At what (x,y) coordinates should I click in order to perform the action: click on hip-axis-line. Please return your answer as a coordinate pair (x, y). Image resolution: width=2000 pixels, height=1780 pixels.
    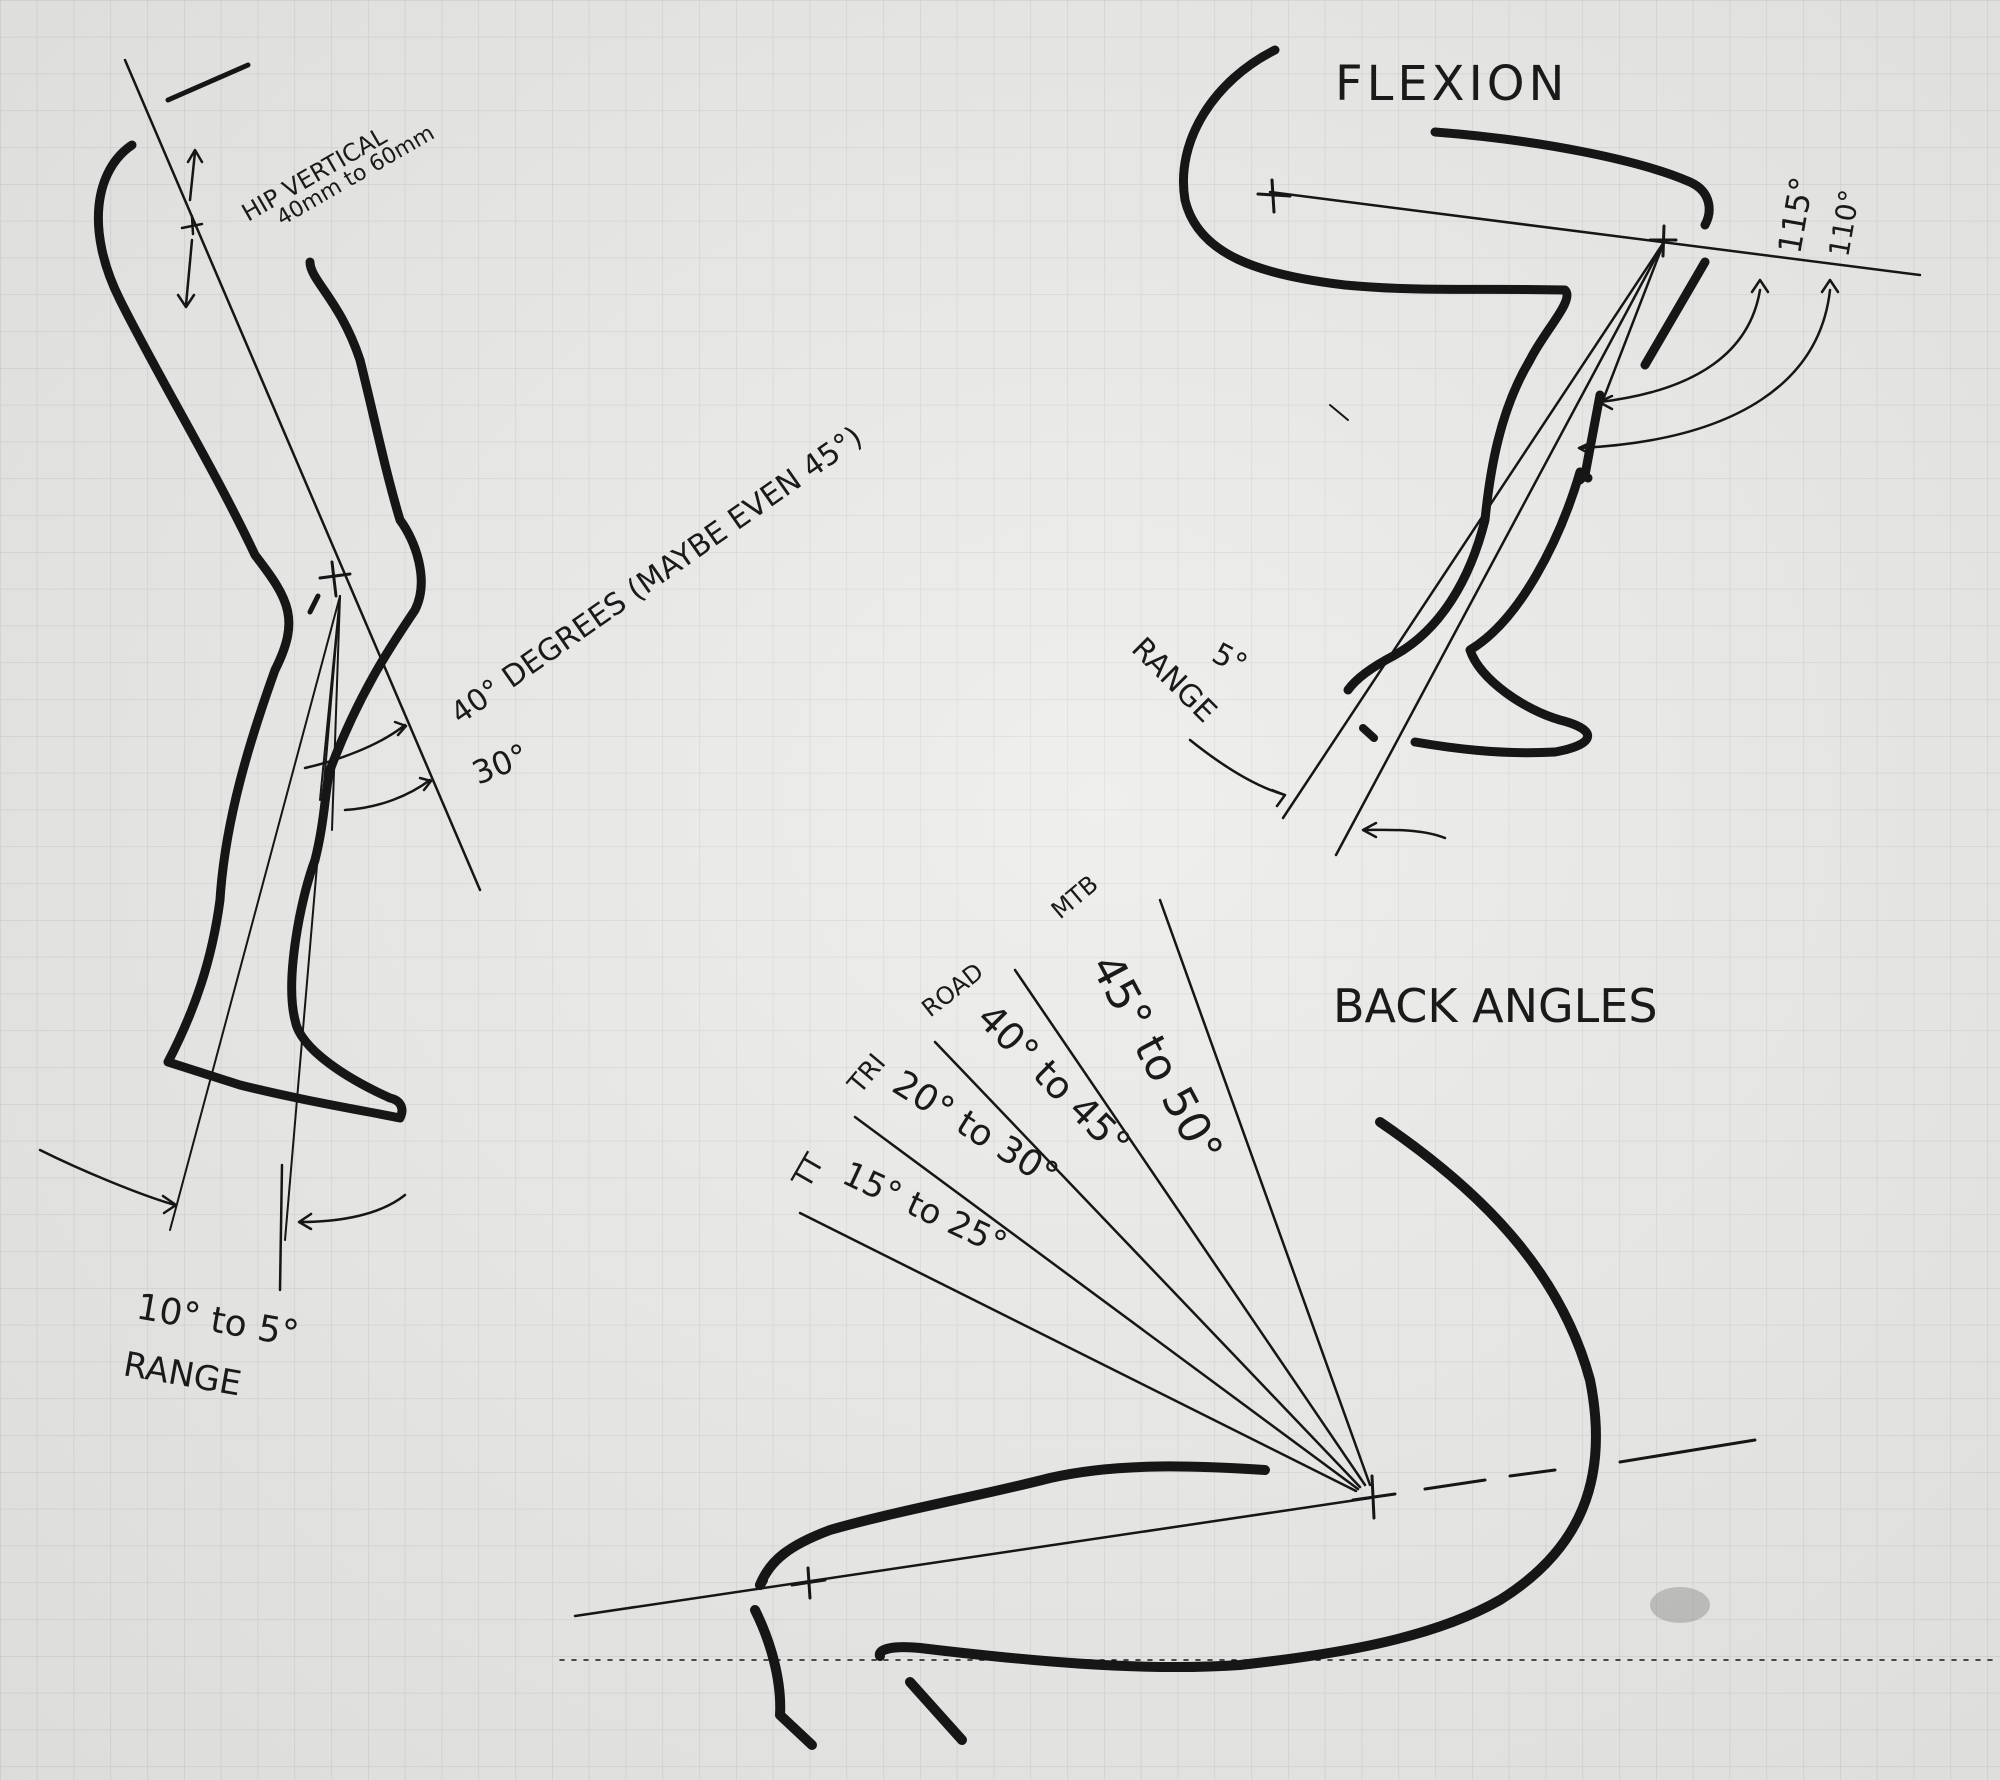
    Looking at the image, I should click on (302, 475).